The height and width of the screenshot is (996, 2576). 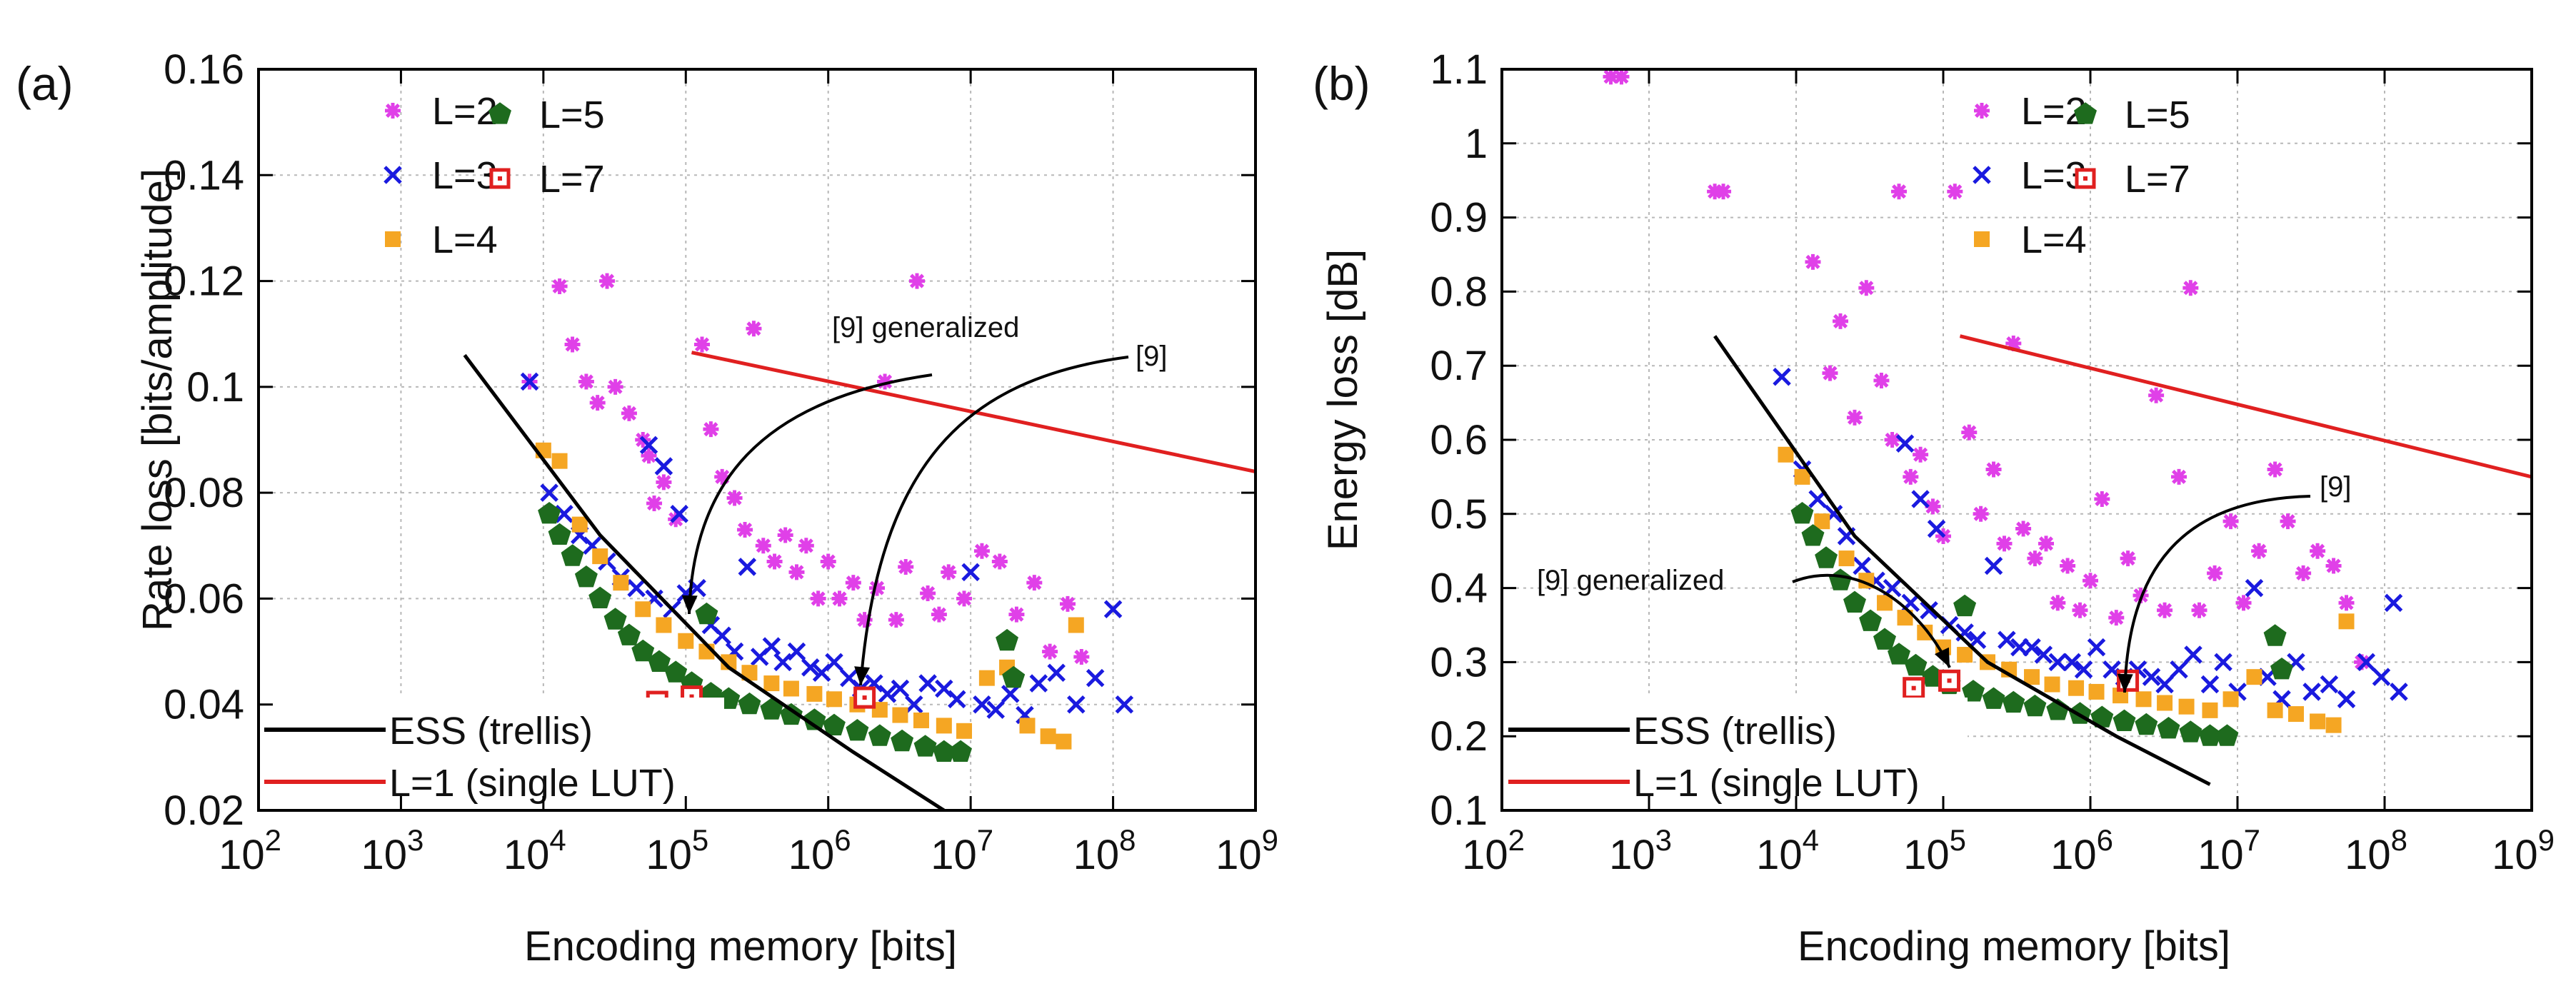 I want to click on x-tick-label: 10⁸, so click(x=2376, y=851).